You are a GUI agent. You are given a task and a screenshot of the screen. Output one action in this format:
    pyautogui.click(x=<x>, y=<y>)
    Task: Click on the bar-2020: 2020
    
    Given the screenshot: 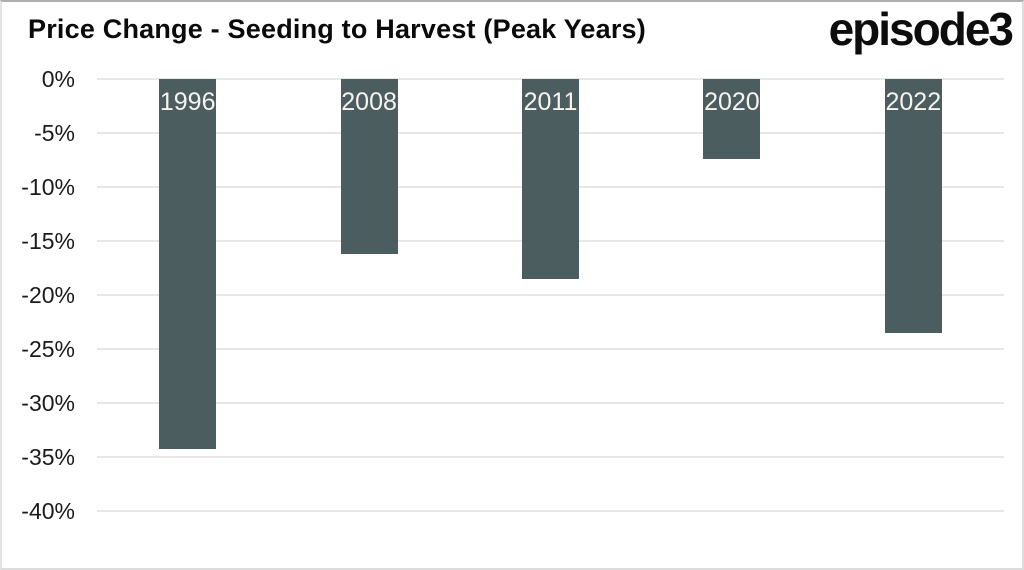 What is the action you would take?
    pyautogui.click(x=732, y=119)
    